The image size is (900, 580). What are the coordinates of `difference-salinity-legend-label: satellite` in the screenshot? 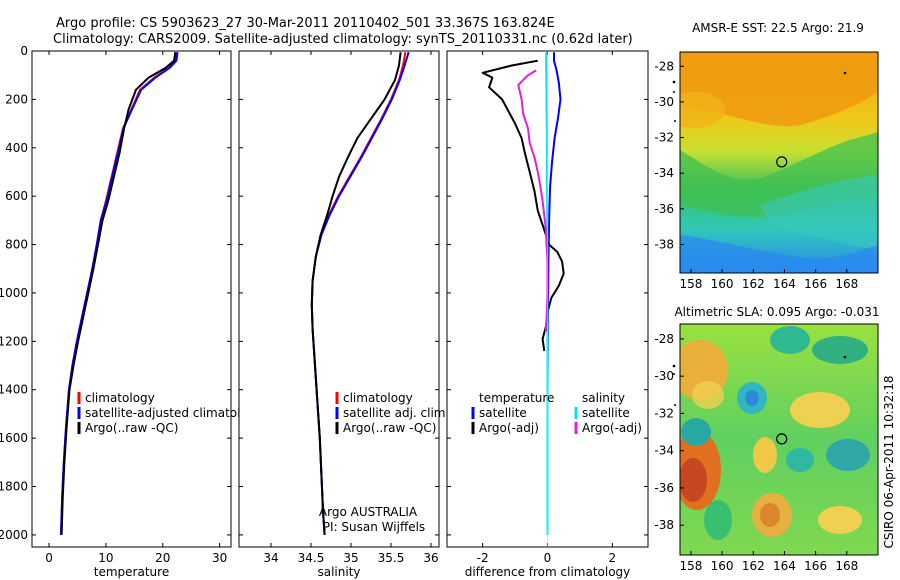 It's located at (606, 413).